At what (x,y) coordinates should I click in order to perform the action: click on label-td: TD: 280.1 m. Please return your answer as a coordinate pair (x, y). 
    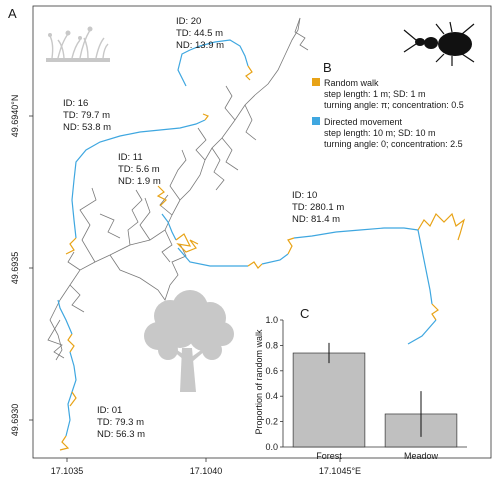
    Looking at the image, I should click on (318, 207).